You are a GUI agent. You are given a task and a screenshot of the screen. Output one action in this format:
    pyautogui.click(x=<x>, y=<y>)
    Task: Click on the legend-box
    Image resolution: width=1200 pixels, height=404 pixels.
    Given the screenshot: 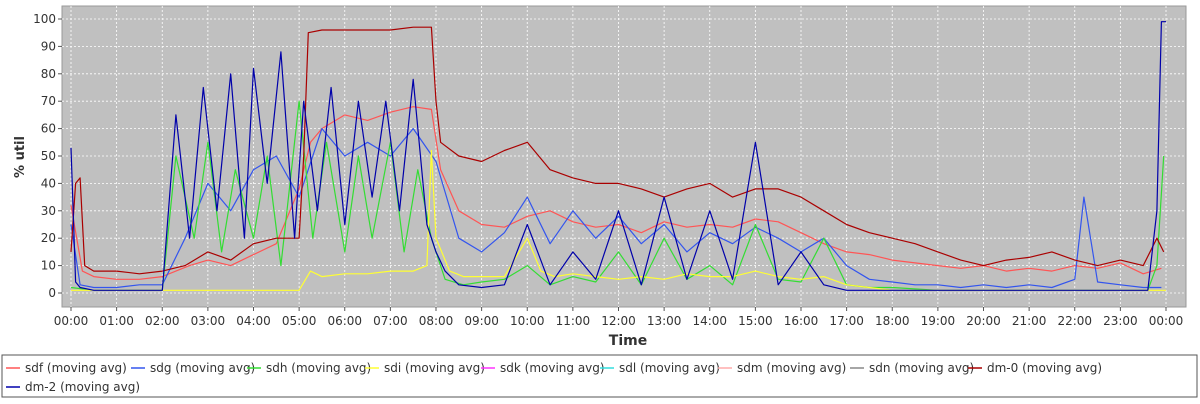 What is the action you would take?
    pyautogui.click(x=599, y=376)
    